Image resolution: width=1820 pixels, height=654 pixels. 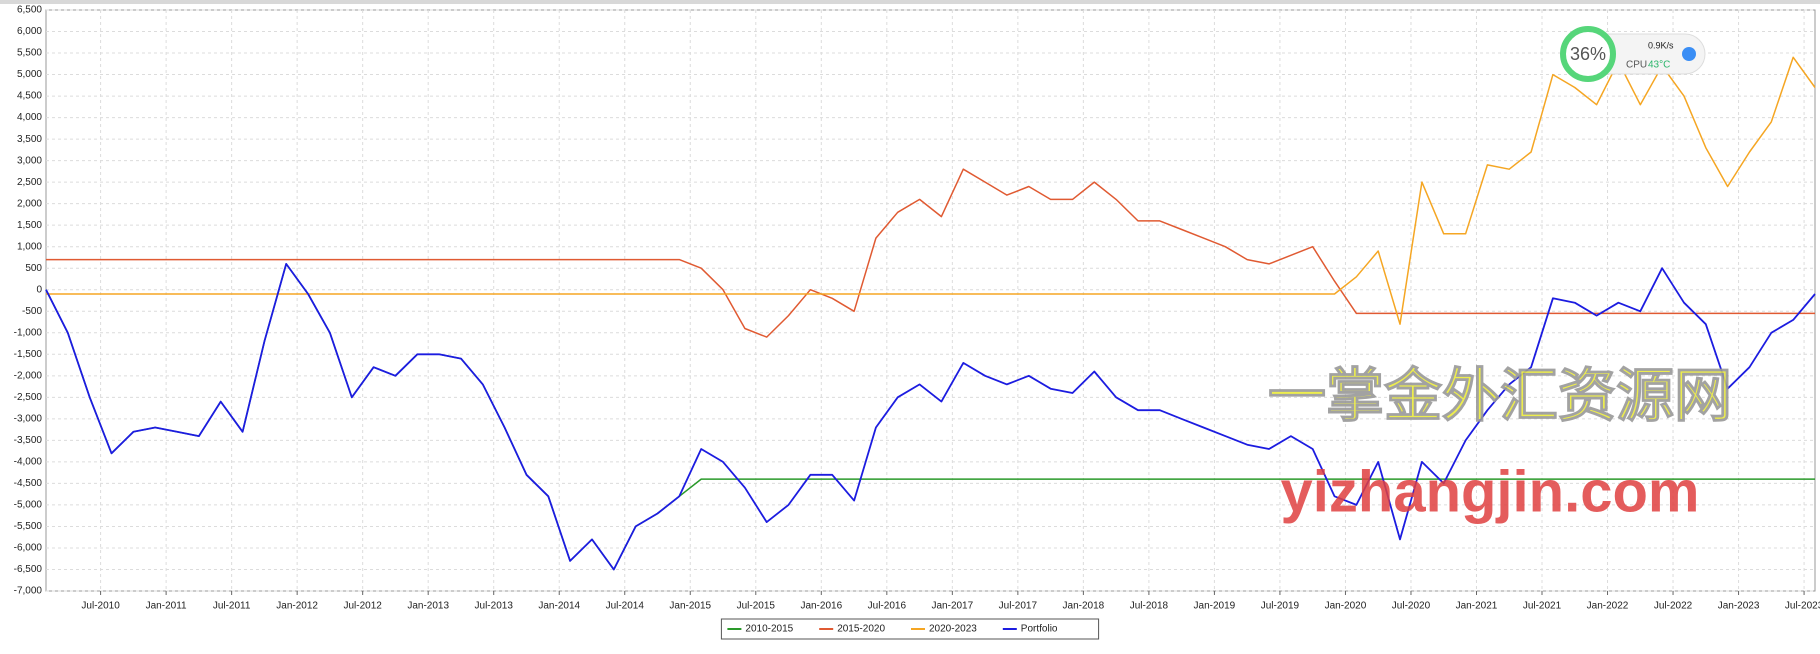 I want to click on tab-strip, so click(x=910, y=2).